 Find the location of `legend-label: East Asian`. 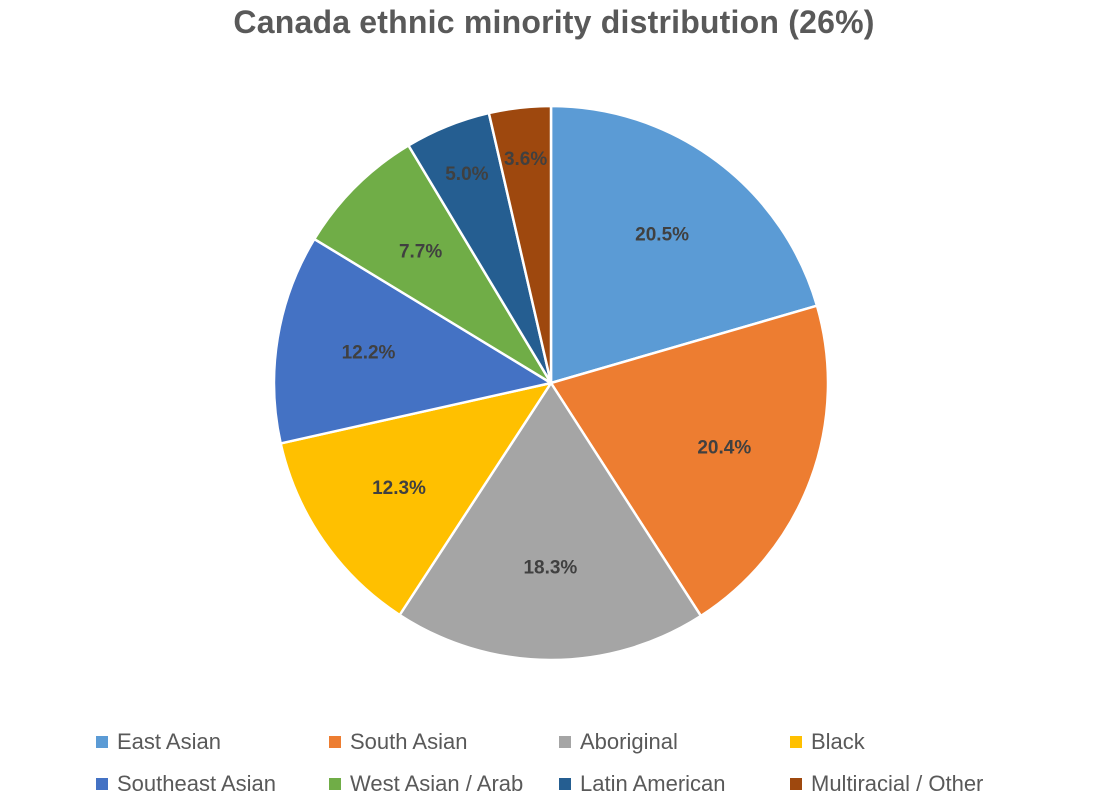

legend-label: East Asian is located at coordinates (169, 741).